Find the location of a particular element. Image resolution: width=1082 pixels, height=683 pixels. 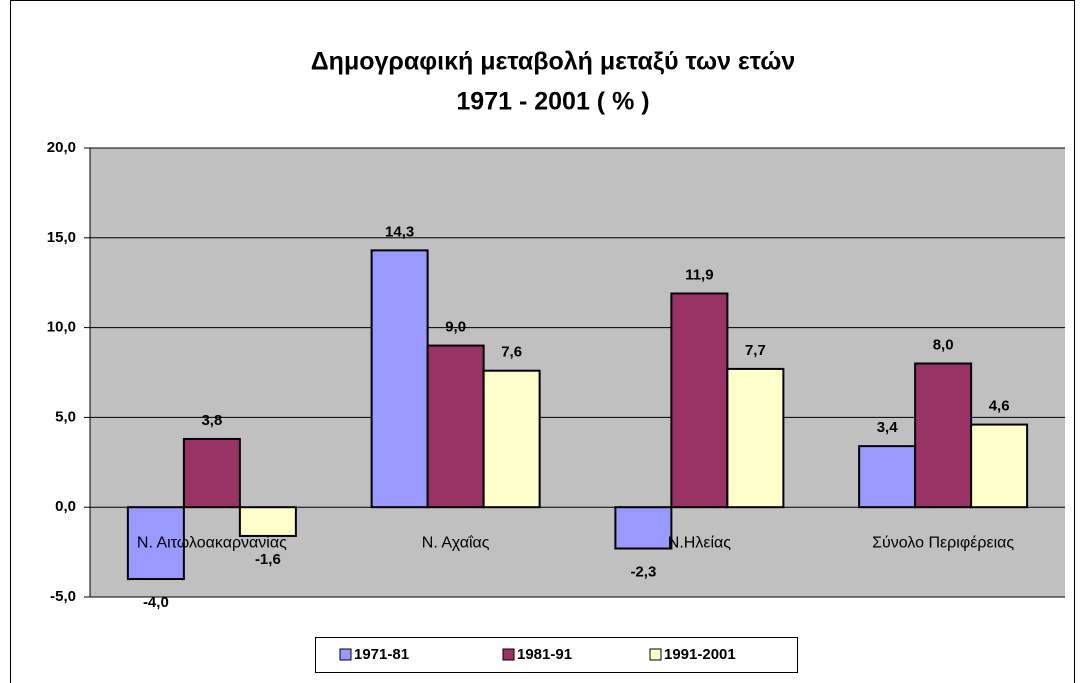

value-label: 7,7 is located at coordinates (755, 350).